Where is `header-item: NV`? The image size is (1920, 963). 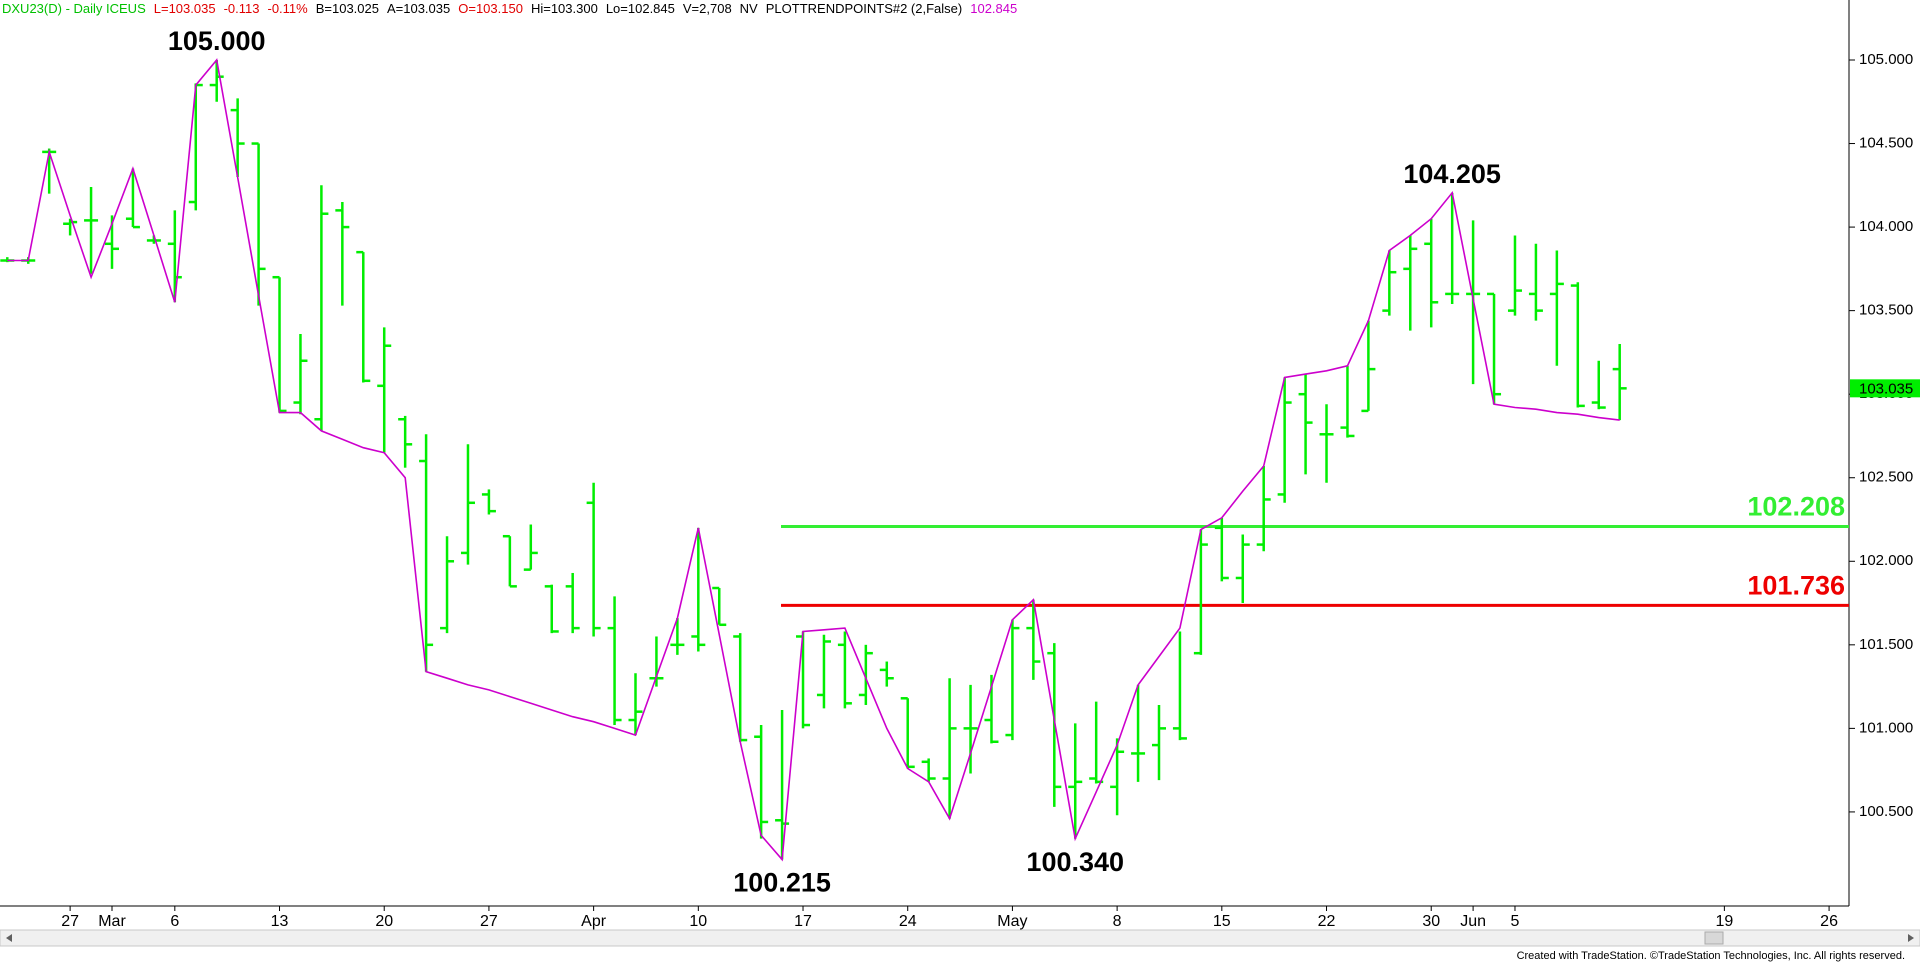 header-item: NV is located at coordinates (749, 8).